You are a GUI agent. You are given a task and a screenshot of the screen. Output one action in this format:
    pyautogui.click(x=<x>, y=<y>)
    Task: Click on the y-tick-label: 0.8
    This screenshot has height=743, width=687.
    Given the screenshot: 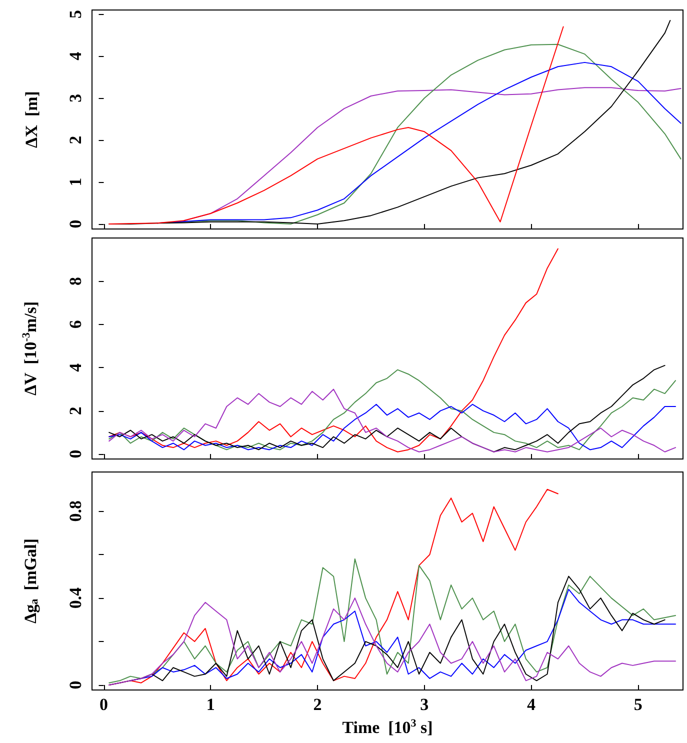 What is the action you would take?
    pyautogui.click(x=75, y=511)
    